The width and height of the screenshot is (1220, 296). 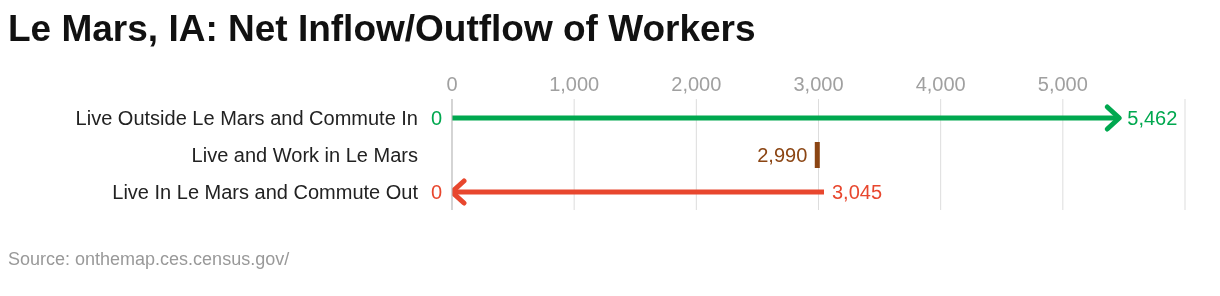 What do you see at coordinates (782, 154) in the screenshot?
I see `annotation: 2,990` at bounding box center [782, 154].